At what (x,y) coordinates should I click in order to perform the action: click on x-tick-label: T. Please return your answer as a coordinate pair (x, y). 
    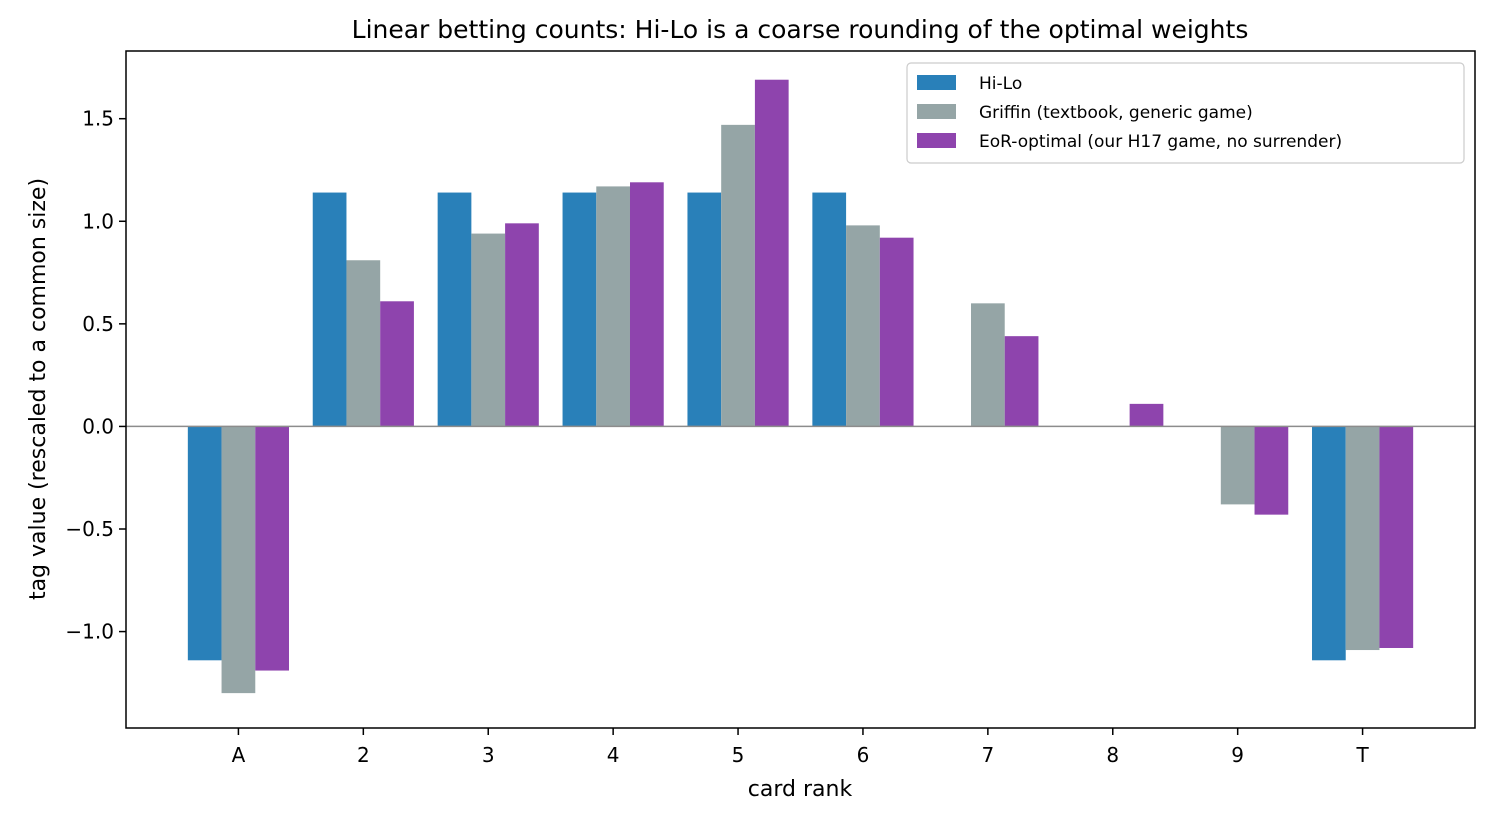
    Looking at the image, I should click on (1362, 755).